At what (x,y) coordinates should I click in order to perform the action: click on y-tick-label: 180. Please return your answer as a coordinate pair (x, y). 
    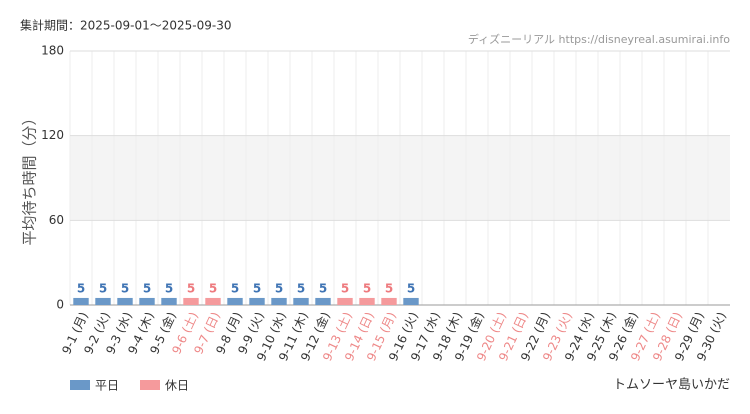
    Looking at the image, I should click on (52, 51).